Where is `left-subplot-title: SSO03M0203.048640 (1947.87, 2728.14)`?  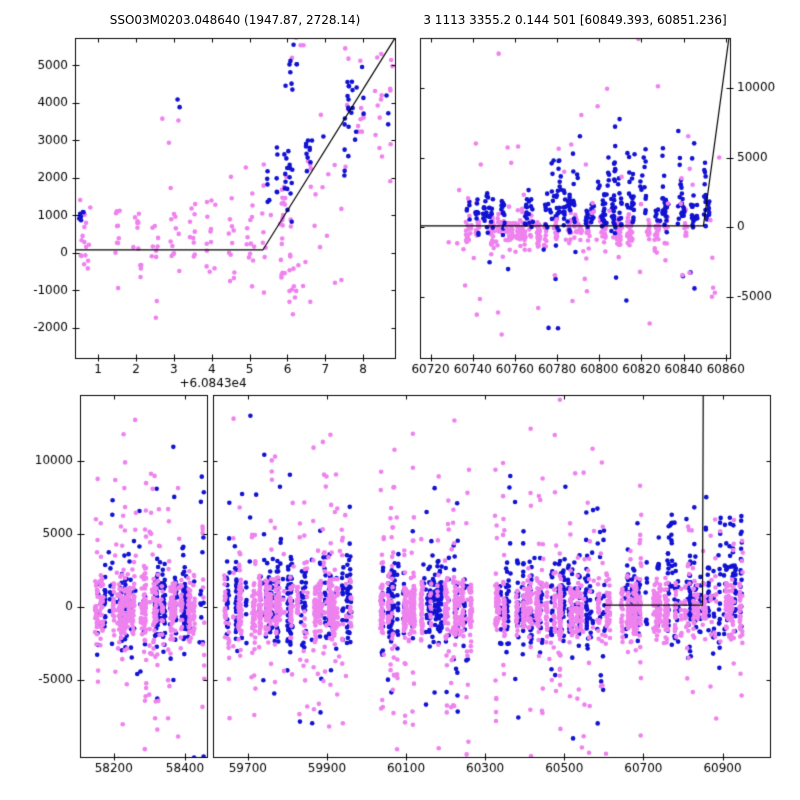 left-subplot-title: SSO03M0203.048640 (1947.87, 2728.14) is located at coordinates (235, 20).